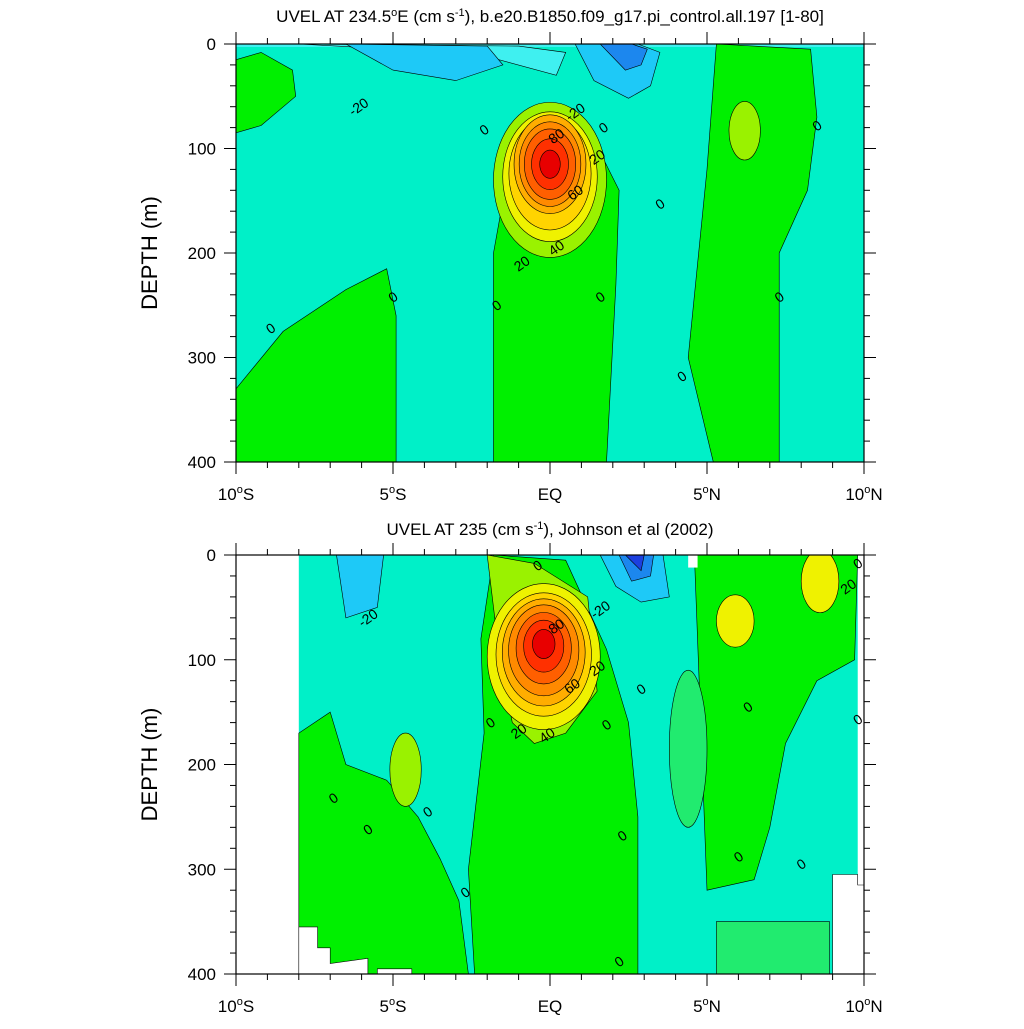  Describe the element at coordinates (820, 584) in the screenshot. I see `north-positive-patch-east` at that location.